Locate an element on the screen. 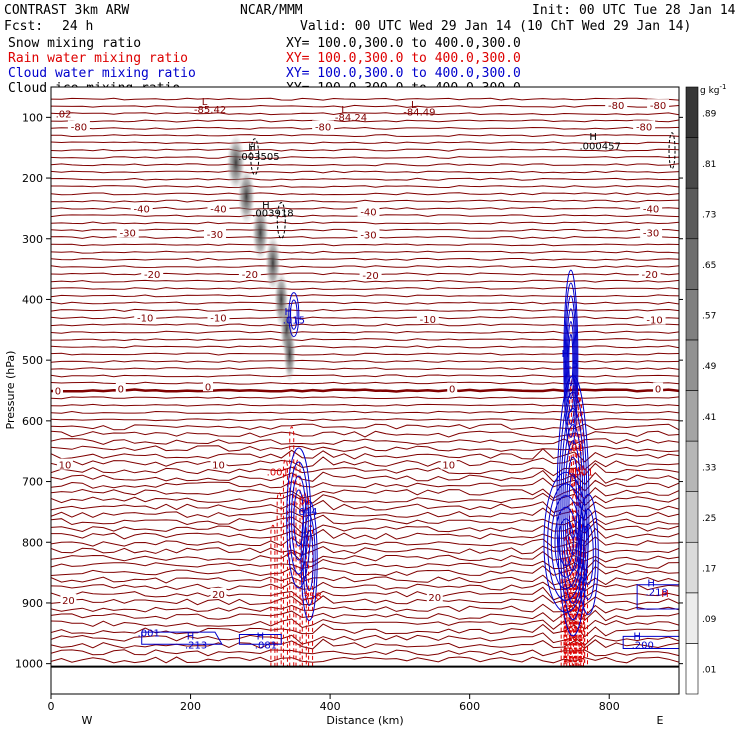 Image resolution: width=740 pixels, height=740 pixels. field-annotation: .644 is located at coordinates (306, 512).